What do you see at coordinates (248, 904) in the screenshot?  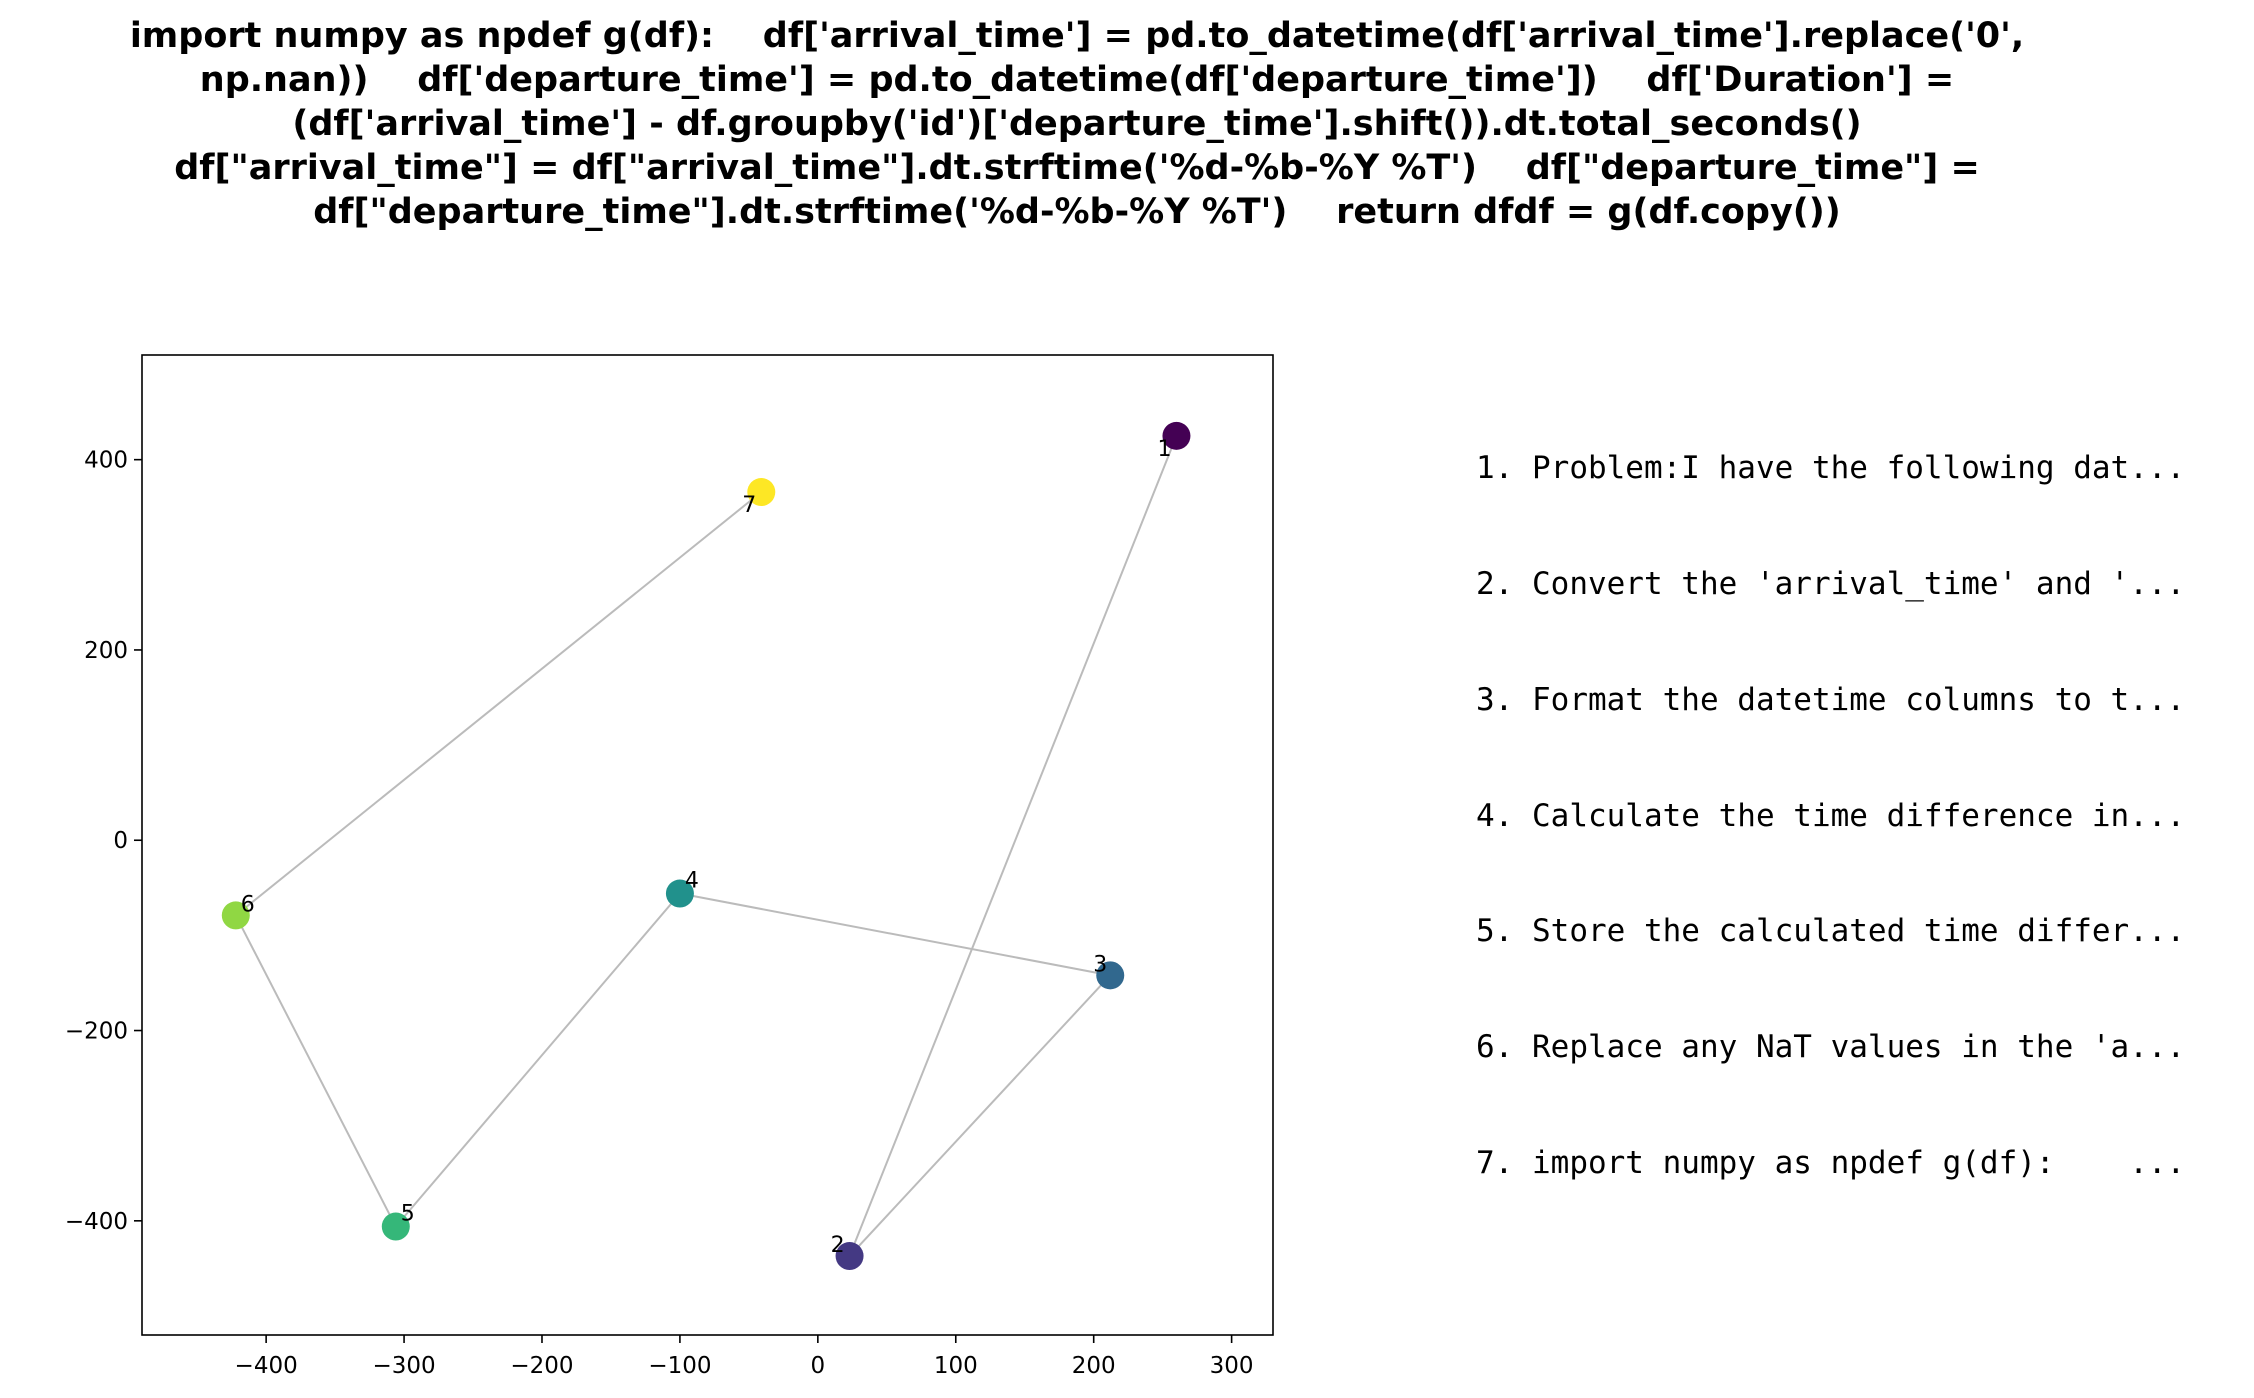 I see `point-label: 6` at bounding box center [248, 904].